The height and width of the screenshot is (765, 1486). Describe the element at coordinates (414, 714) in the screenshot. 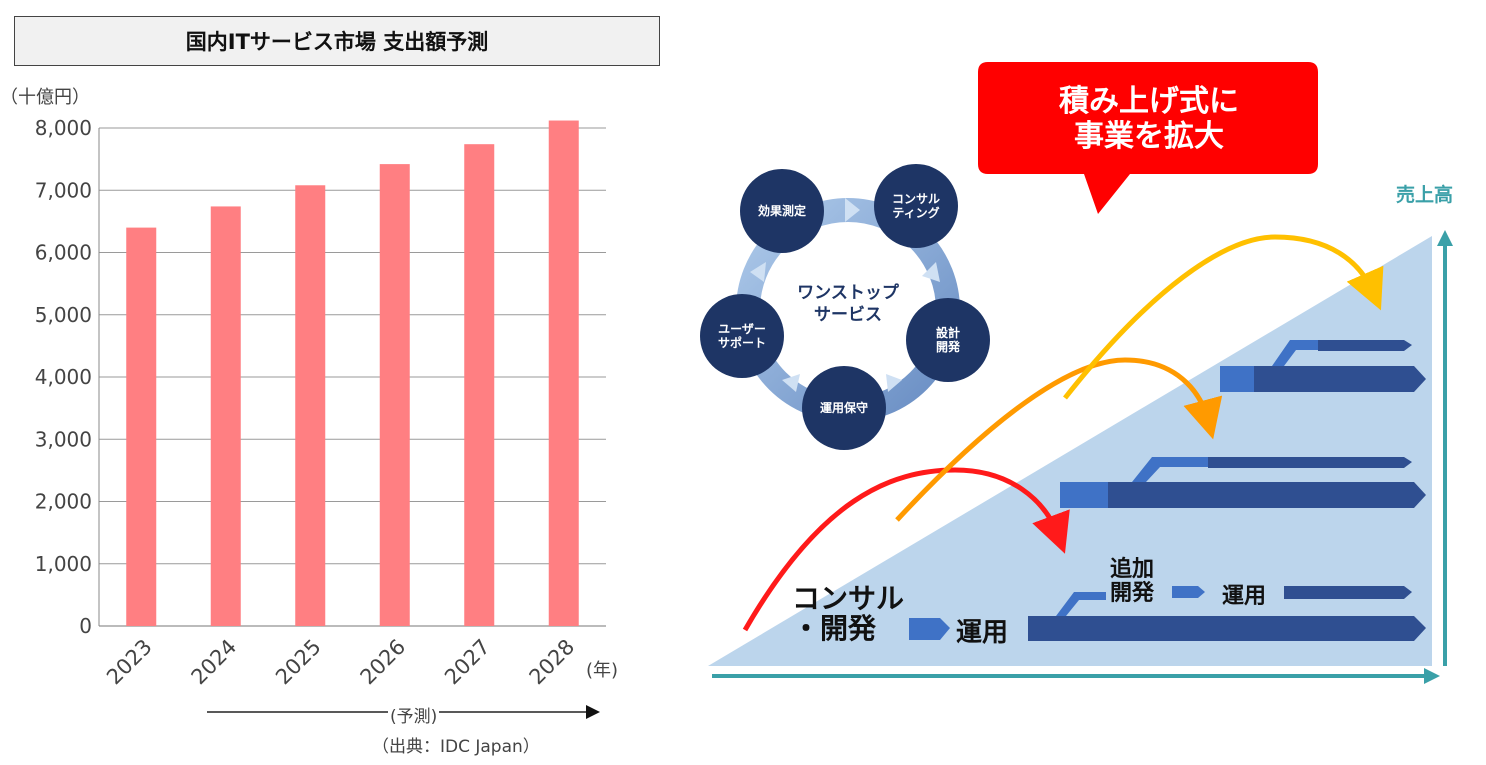

I see `forecast-label: (予測)` at that location.